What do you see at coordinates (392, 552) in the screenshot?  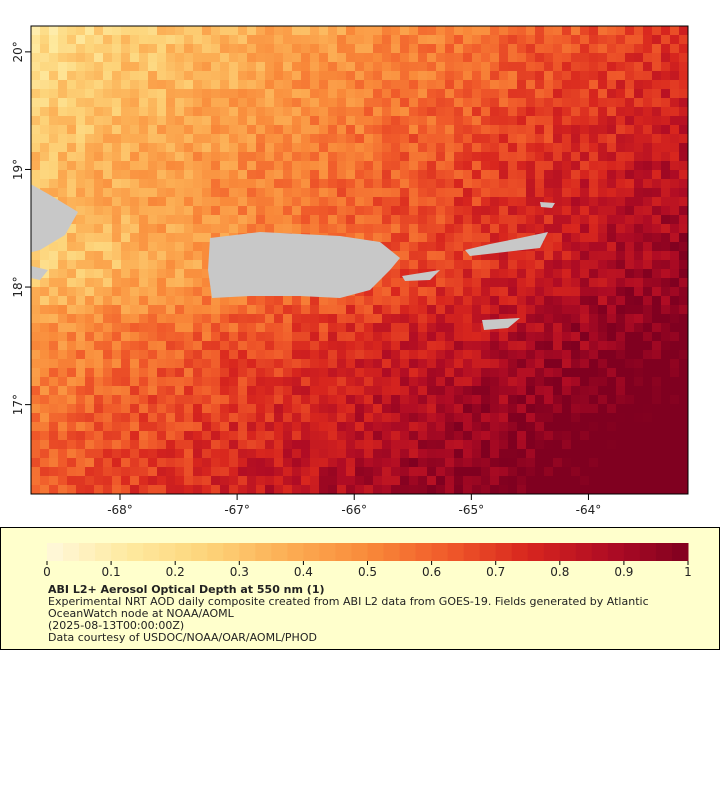 I see `colorbar-swatch` at bounding box center [392, 552].